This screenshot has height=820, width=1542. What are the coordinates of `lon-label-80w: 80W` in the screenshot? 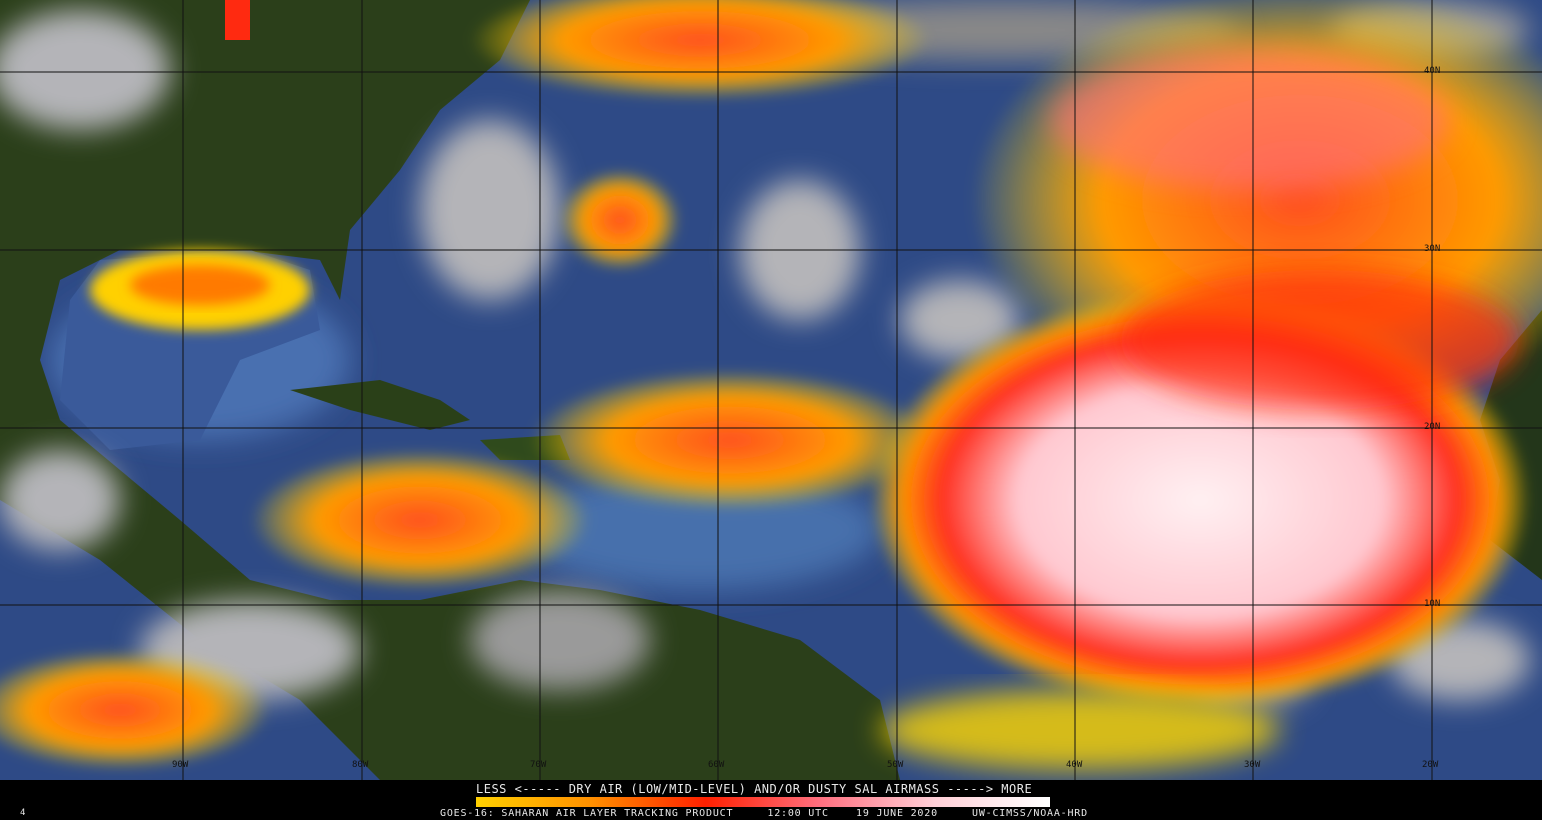 It's located at (360, 765).